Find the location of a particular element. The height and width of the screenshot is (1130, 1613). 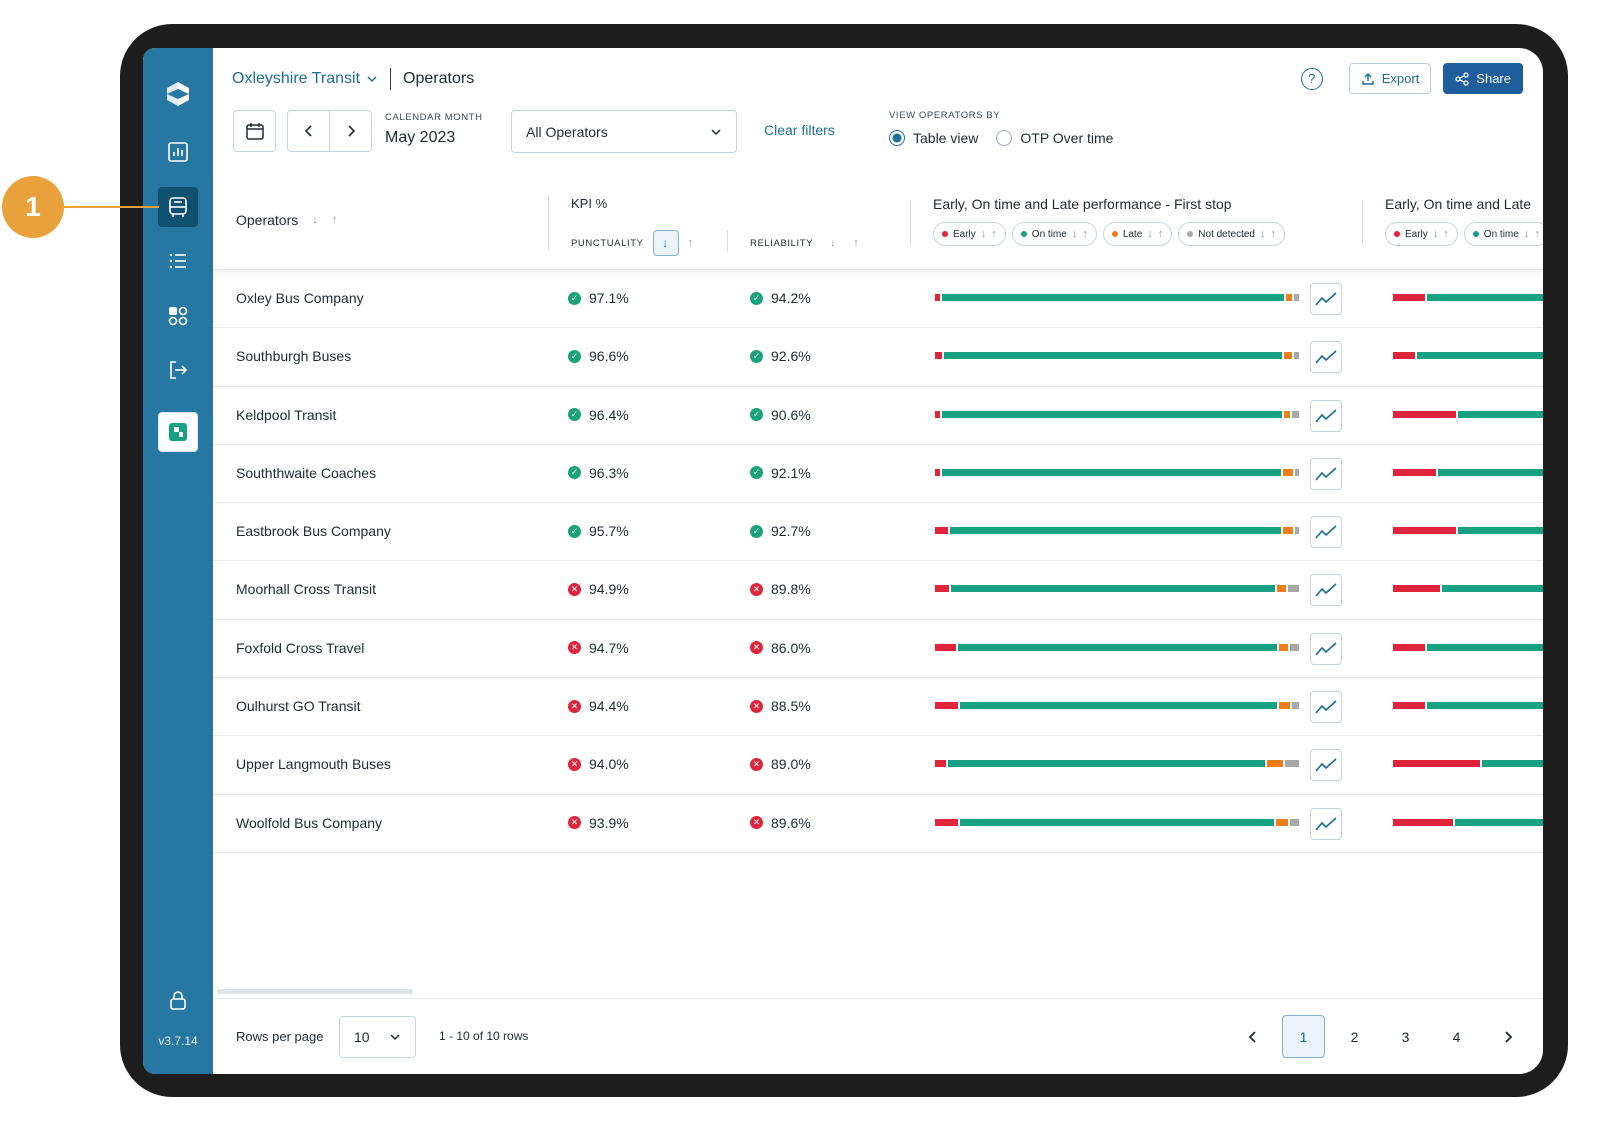

table-row: Southburgh Buses ✓ 96.6% ✓ 92.6% is located at coordinates (878, 357).